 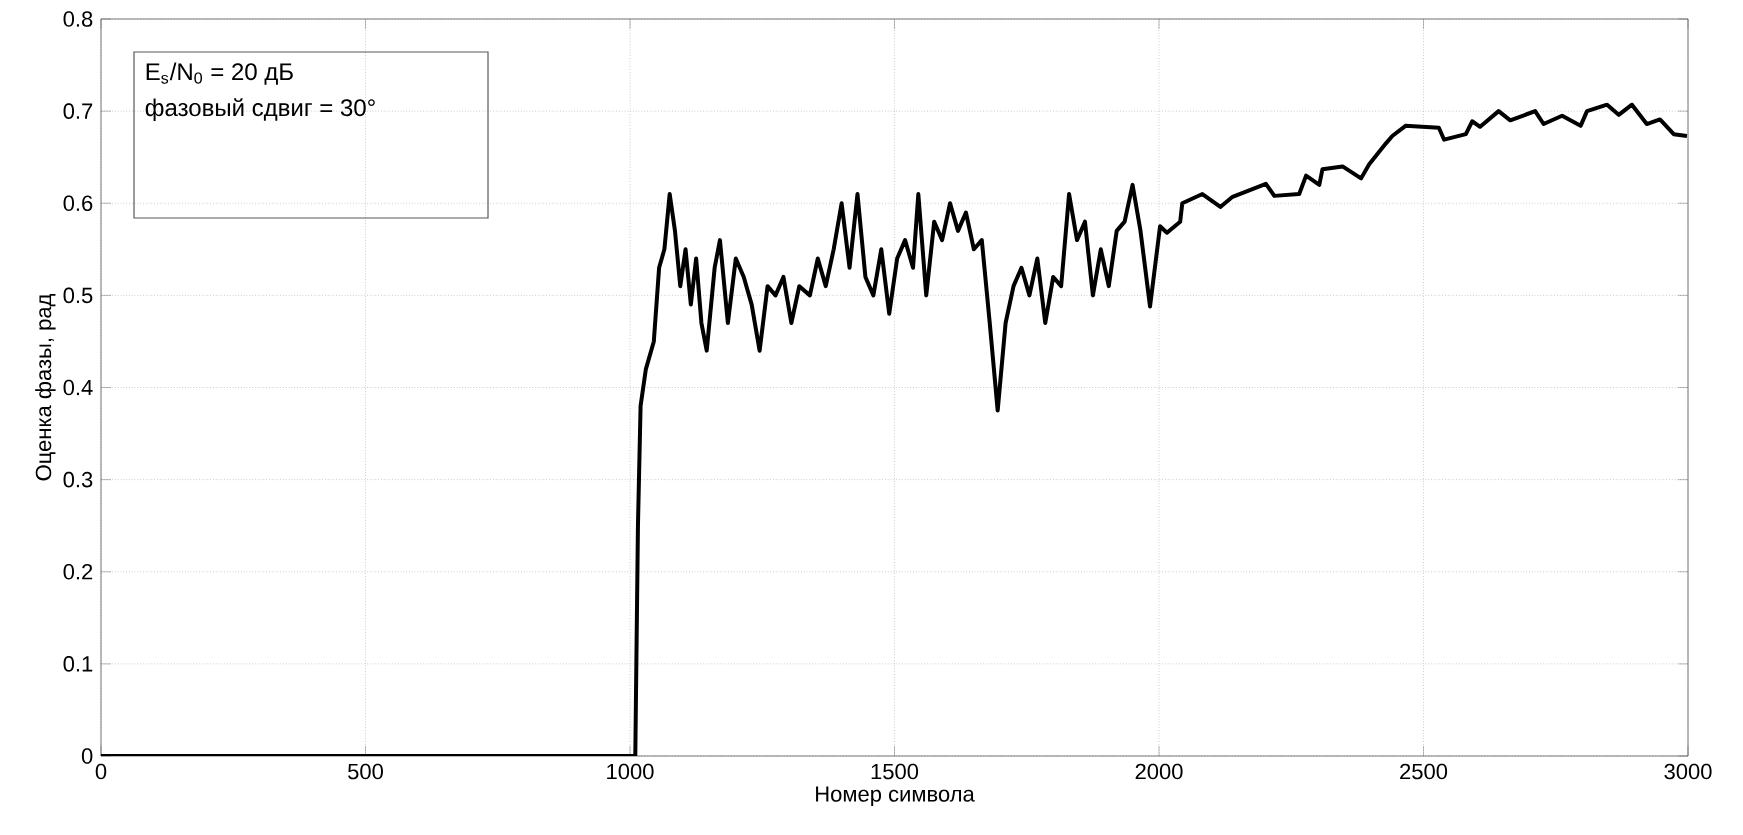 What do you see at coordinates (219, 73) in the screenshot?
I see `annotation: E$_{s}$/N$_{0}$ = 20 дБ` at bounding box center [219, 73].